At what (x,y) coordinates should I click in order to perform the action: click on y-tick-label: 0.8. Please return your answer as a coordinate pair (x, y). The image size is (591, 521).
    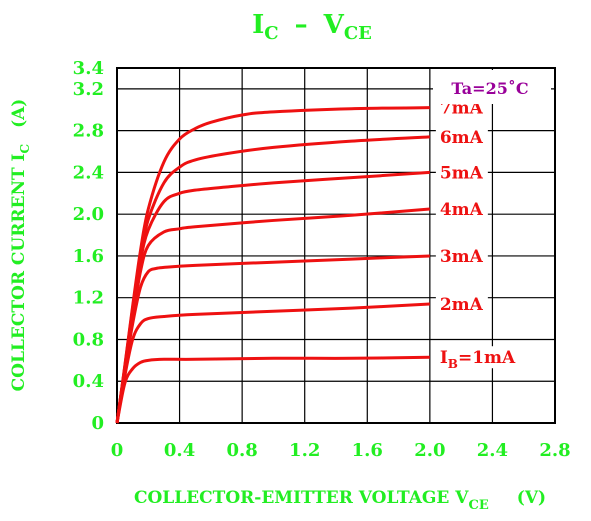
    Looking at the image, I should click on (88, 339).